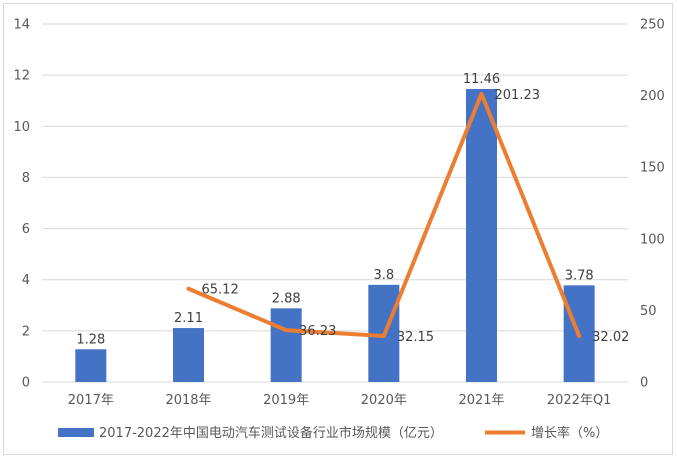  What do you see at coordinates (384, 400) in the screenshot?
I see `x-tick-label: 2020年` at bounding box center [384, 400].